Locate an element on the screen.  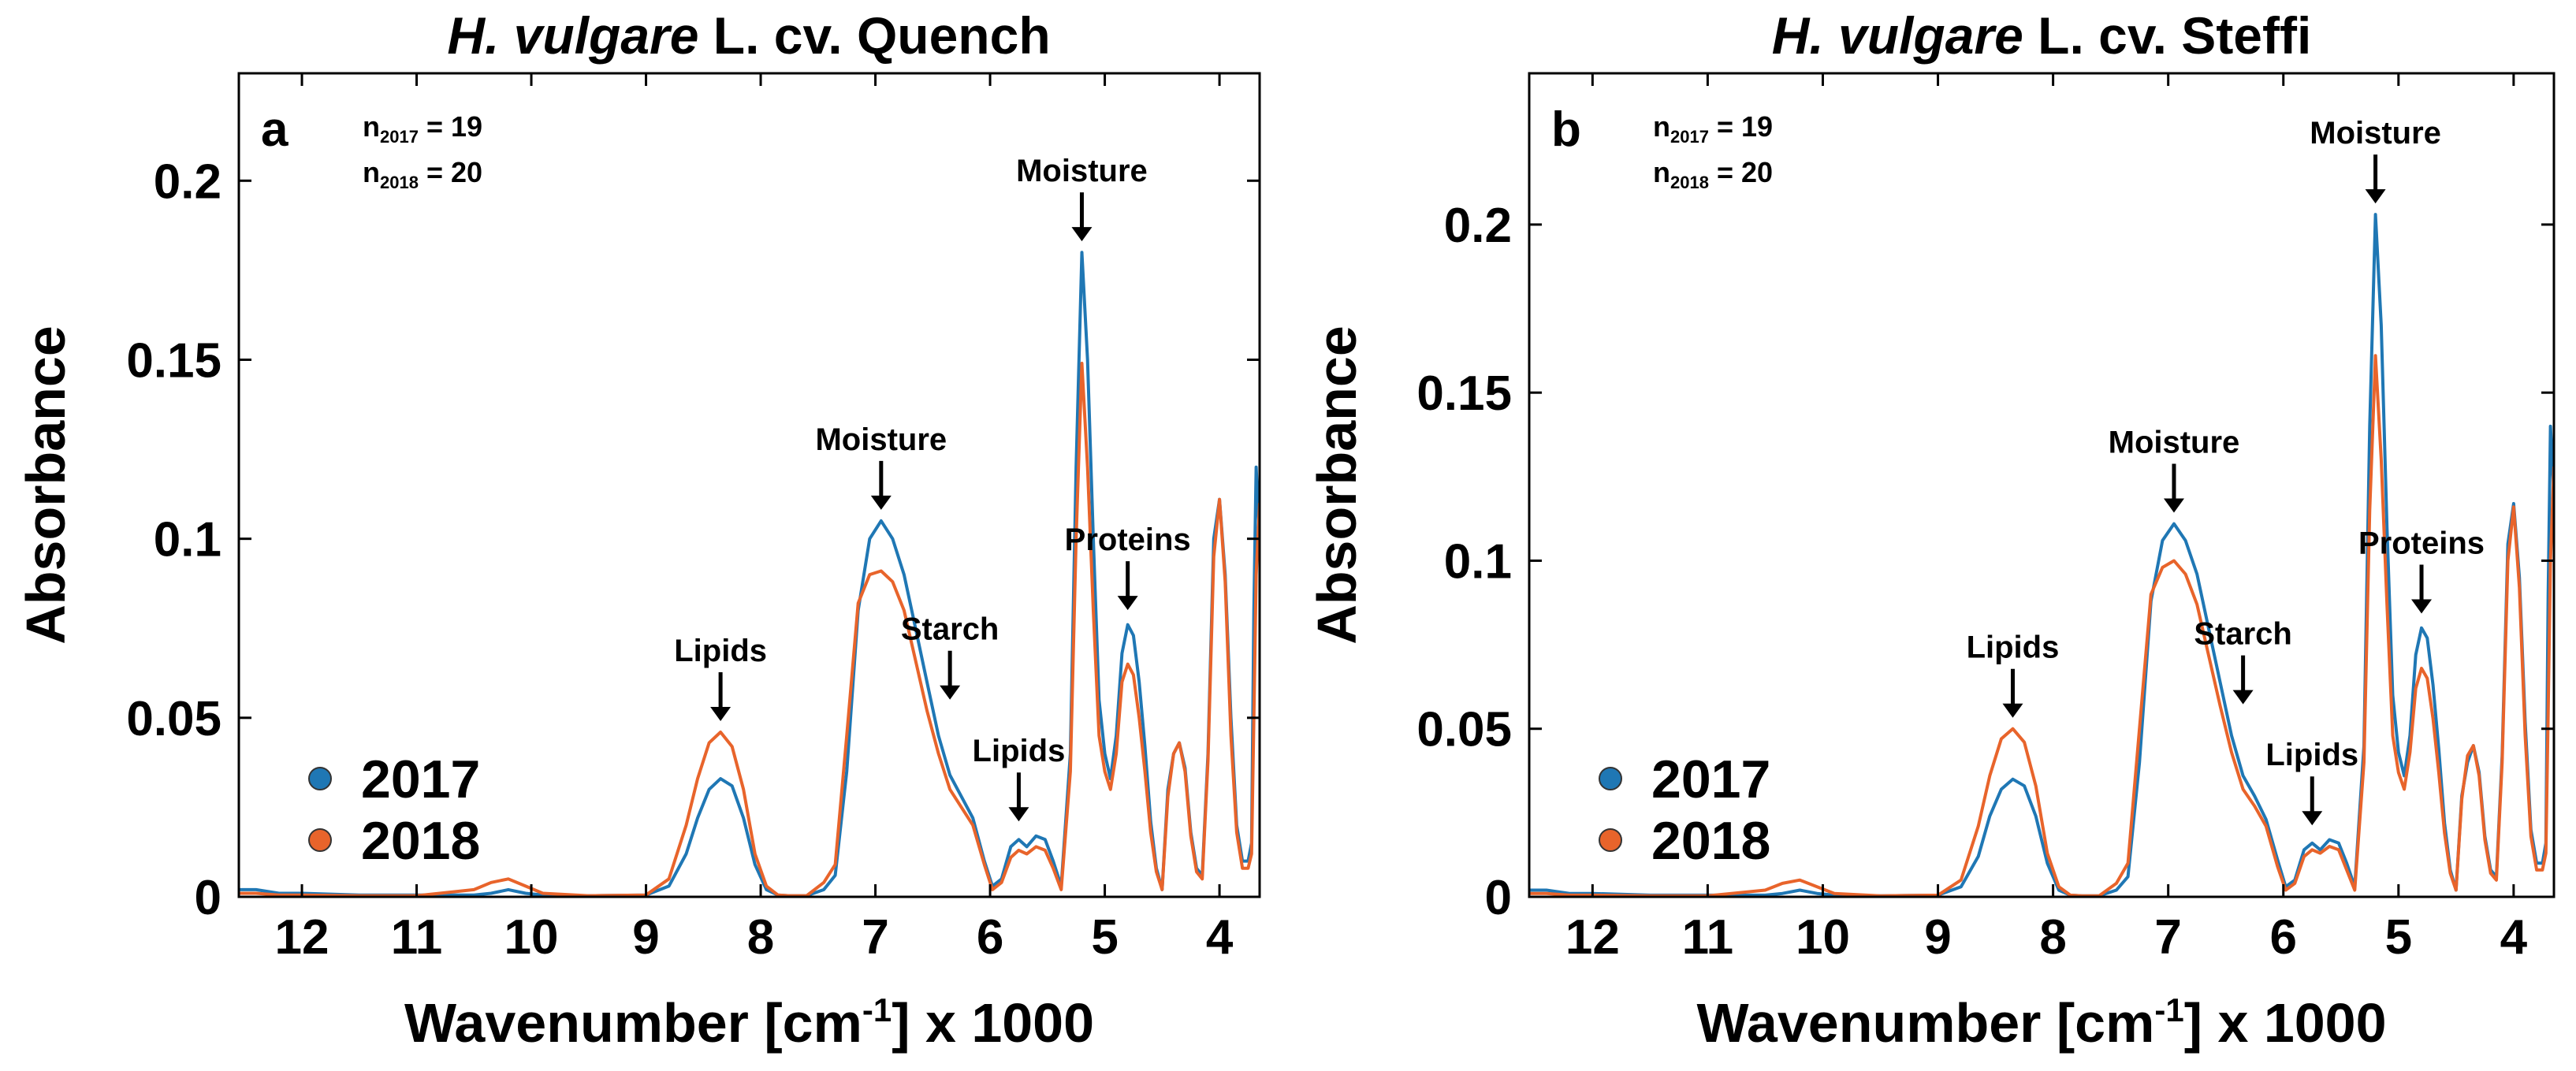
panel-letter: b is located at coordinates (1566, 129).